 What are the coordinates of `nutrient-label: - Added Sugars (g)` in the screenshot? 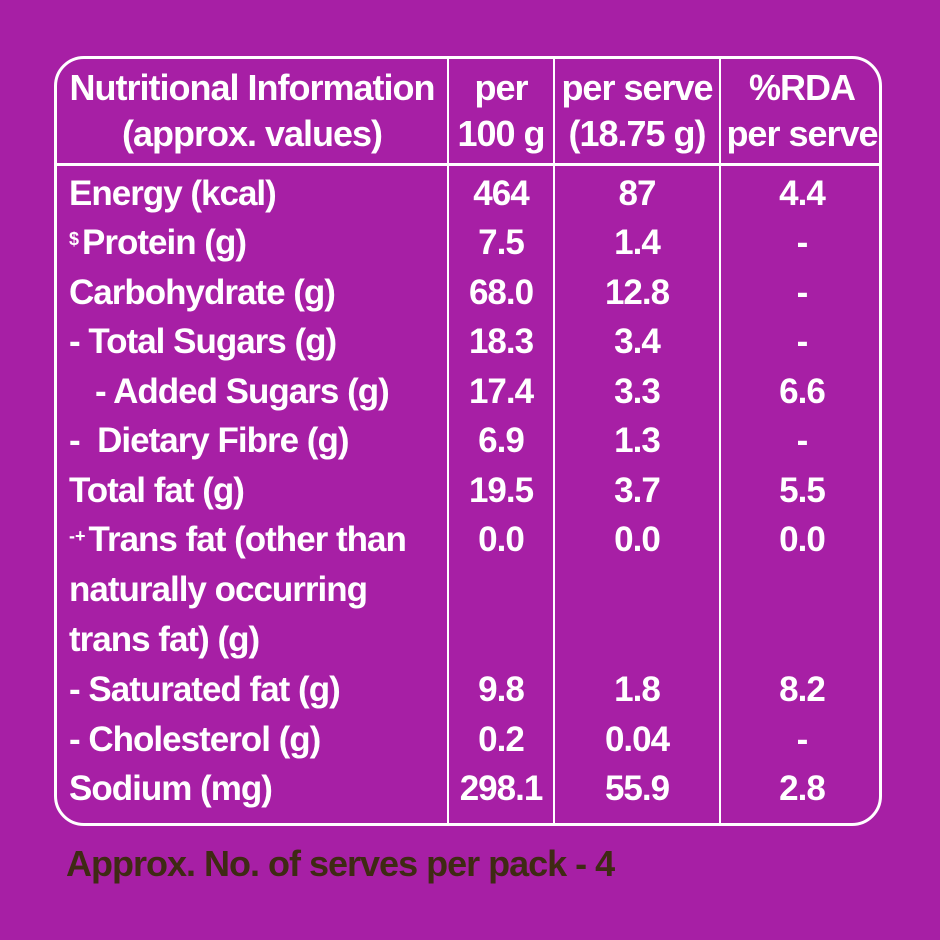 It's located at (242, 391).